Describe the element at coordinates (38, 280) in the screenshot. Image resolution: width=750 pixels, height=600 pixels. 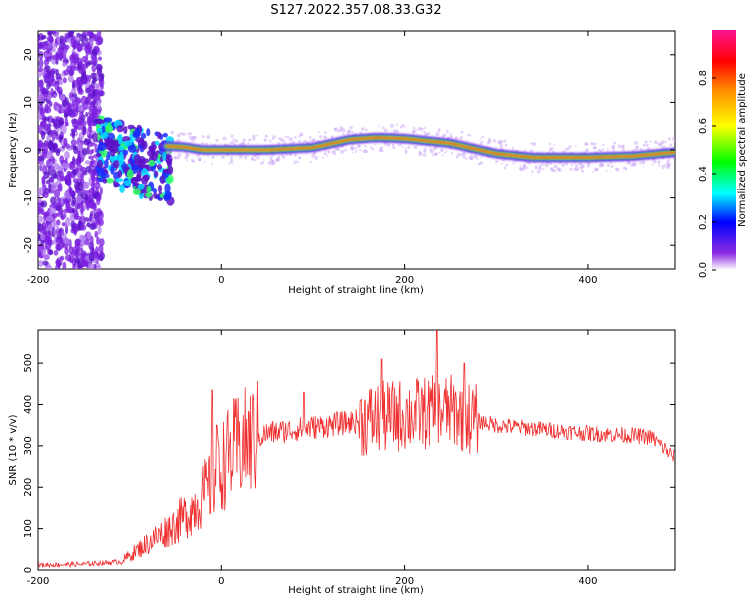
I see `spectrogram-xtick-label: -200` at that location.